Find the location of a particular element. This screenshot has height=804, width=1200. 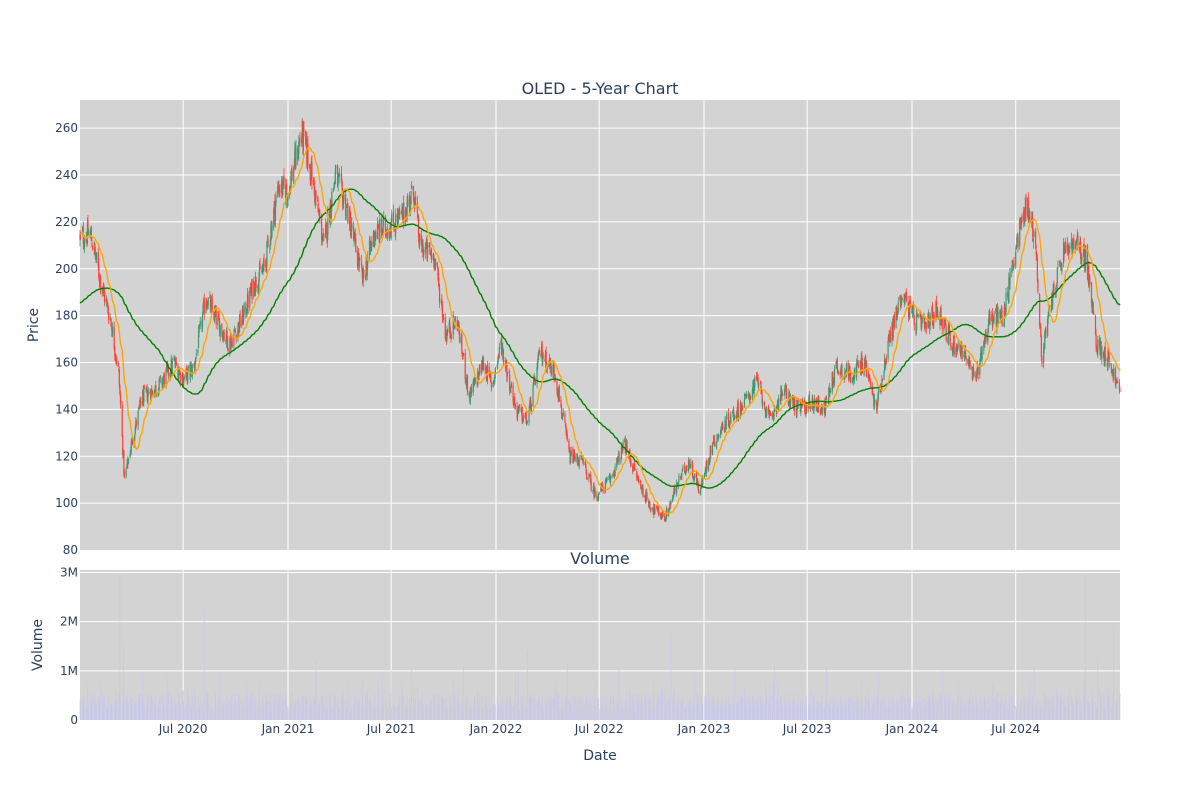

x-tick-label: Jul 2021 is located at coordinates (391, 729).